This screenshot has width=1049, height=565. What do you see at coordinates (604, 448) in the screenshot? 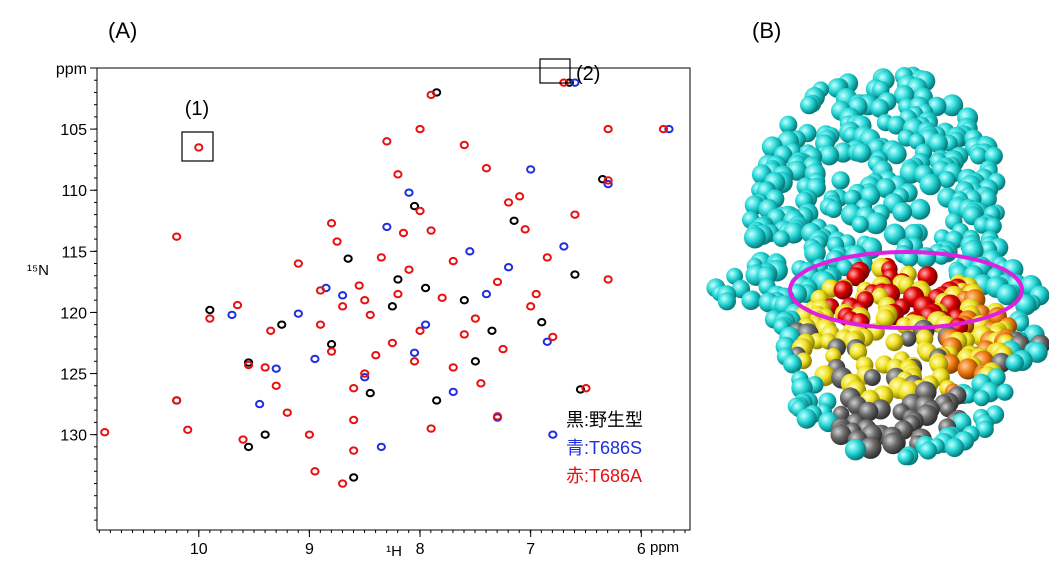
I see `legend-entry: 青:T686S` at bounding box center [604, 448].